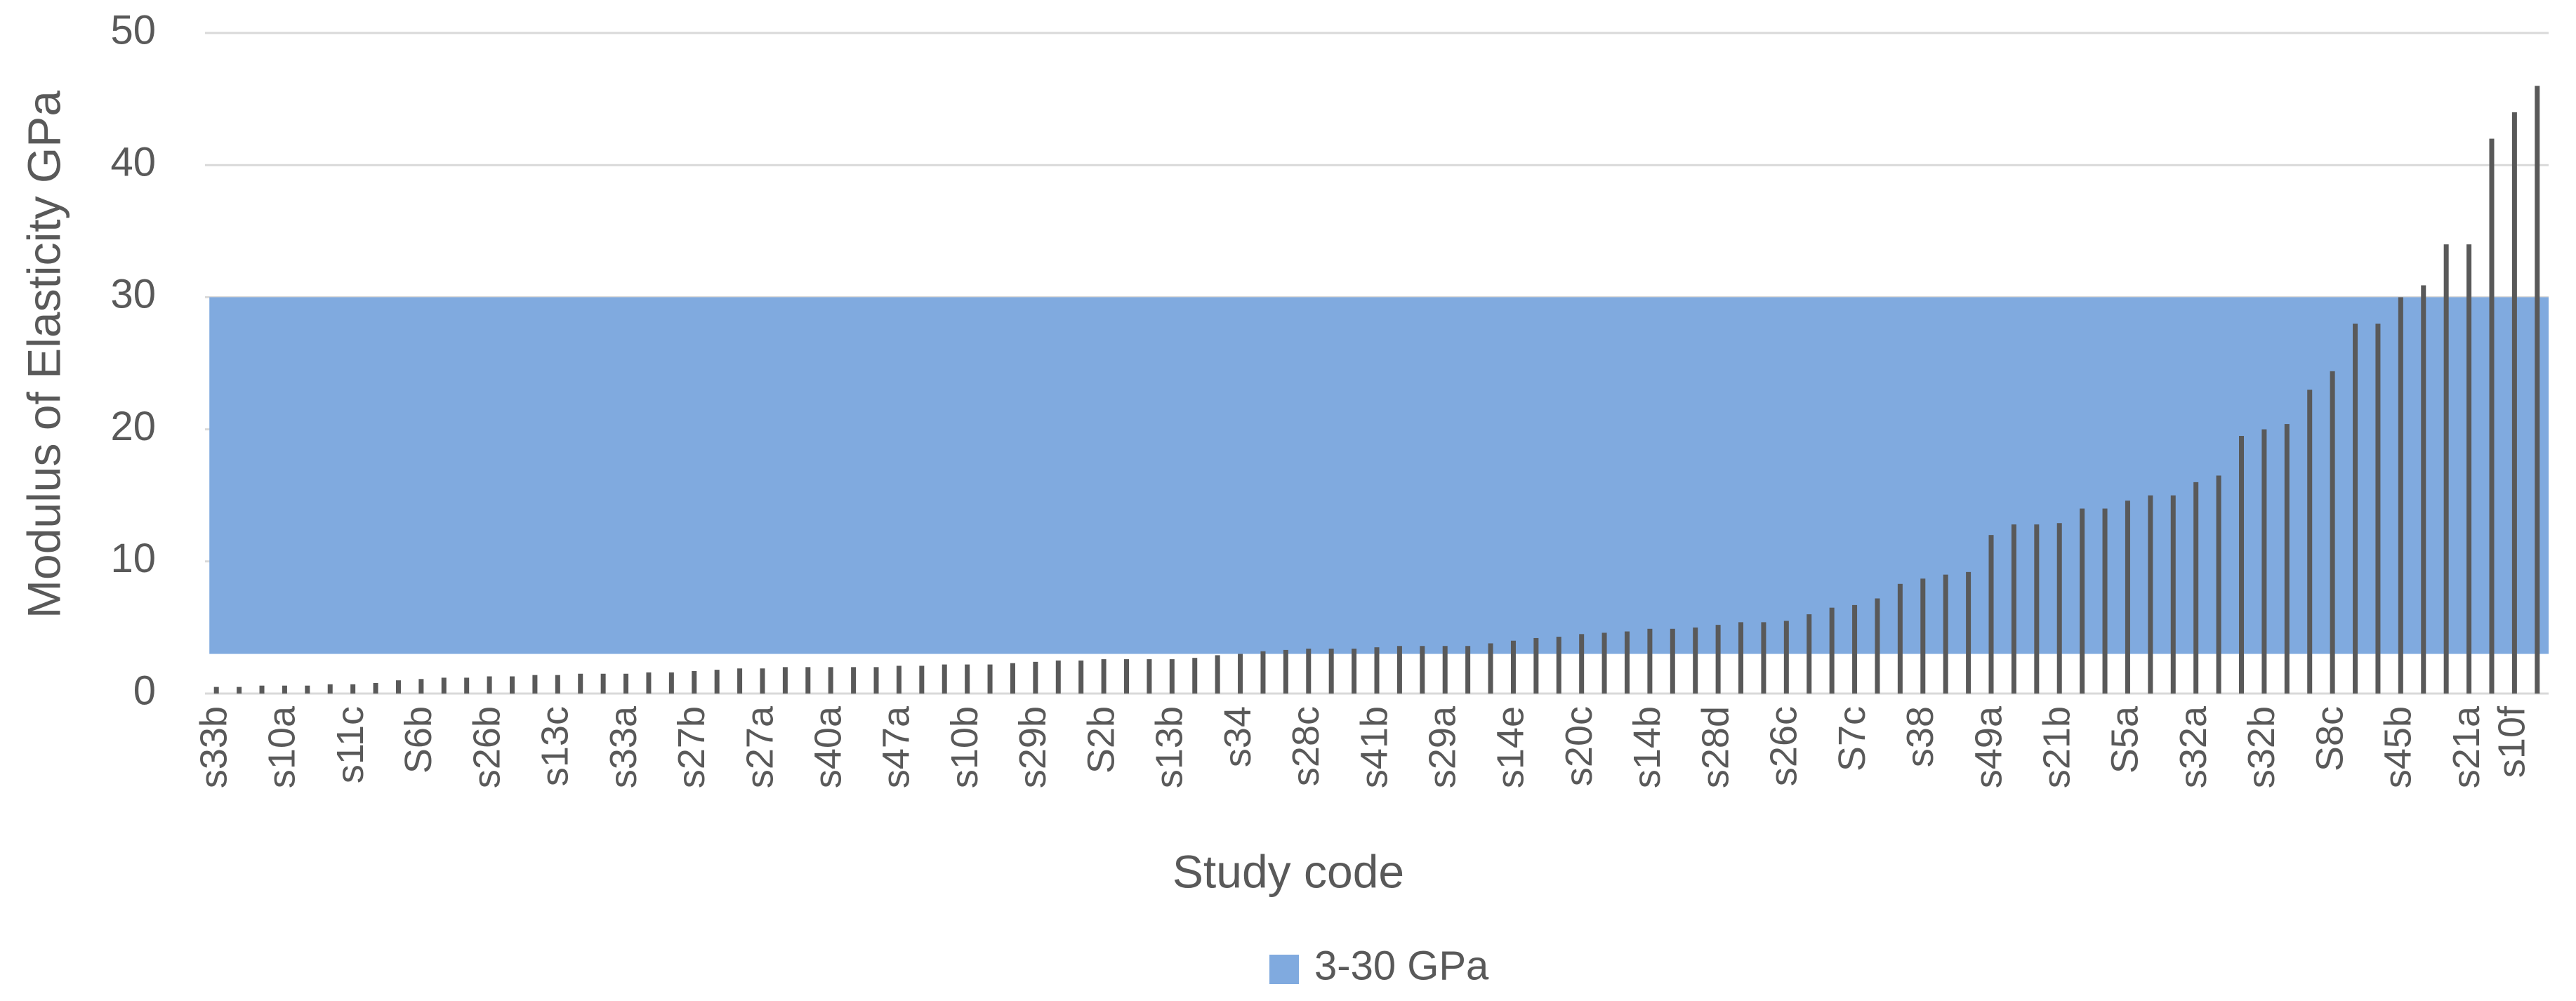  I want to click on y-tick-label: 40, so click(133, 162).